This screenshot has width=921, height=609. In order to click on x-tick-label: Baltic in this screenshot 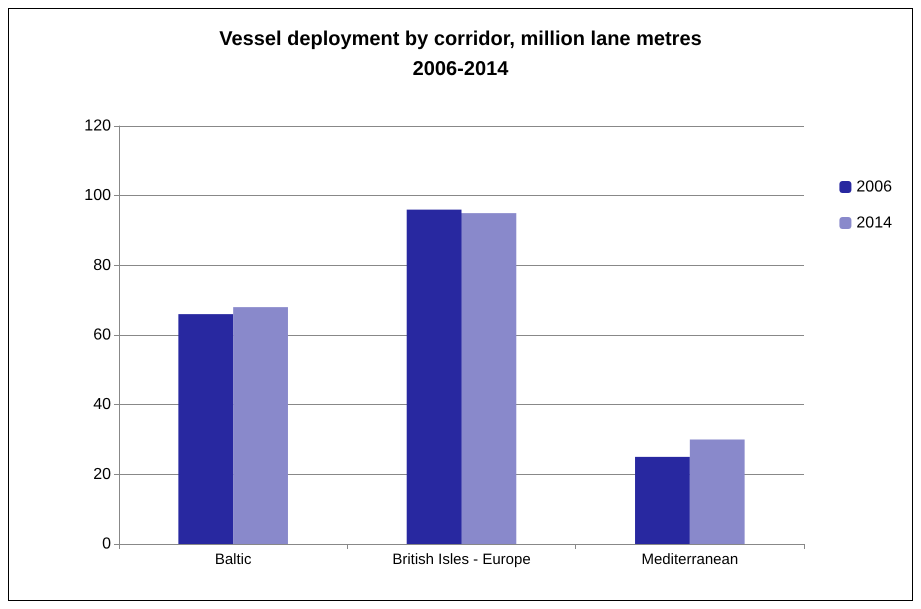, I will do `click(233, 559)`.